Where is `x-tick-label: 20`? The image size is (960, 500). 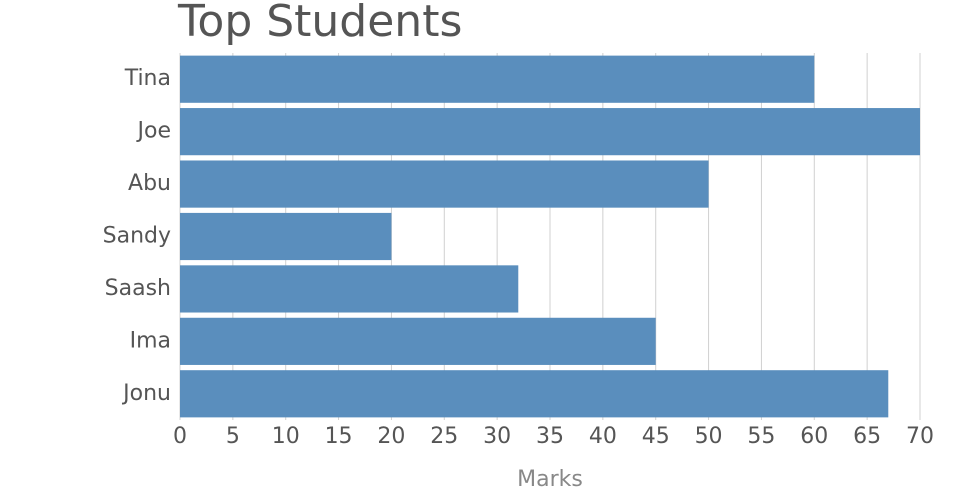 x-tick-label: 20 is located at coordinates (391, 436).